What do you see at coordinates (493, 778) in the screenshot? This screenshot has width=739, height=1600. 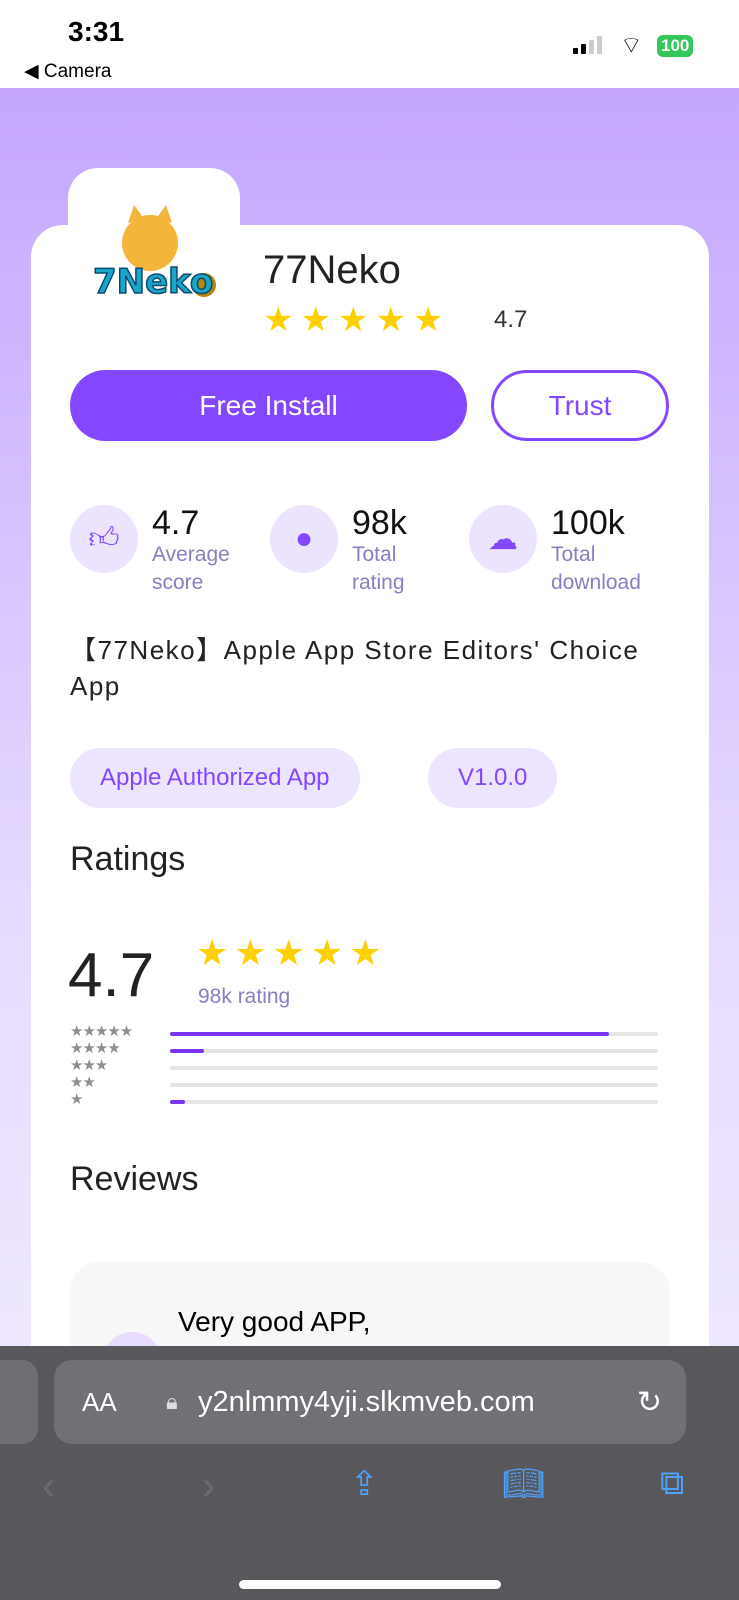 I see `version-chip: V1.0.0` at bounding box center [493, 778].